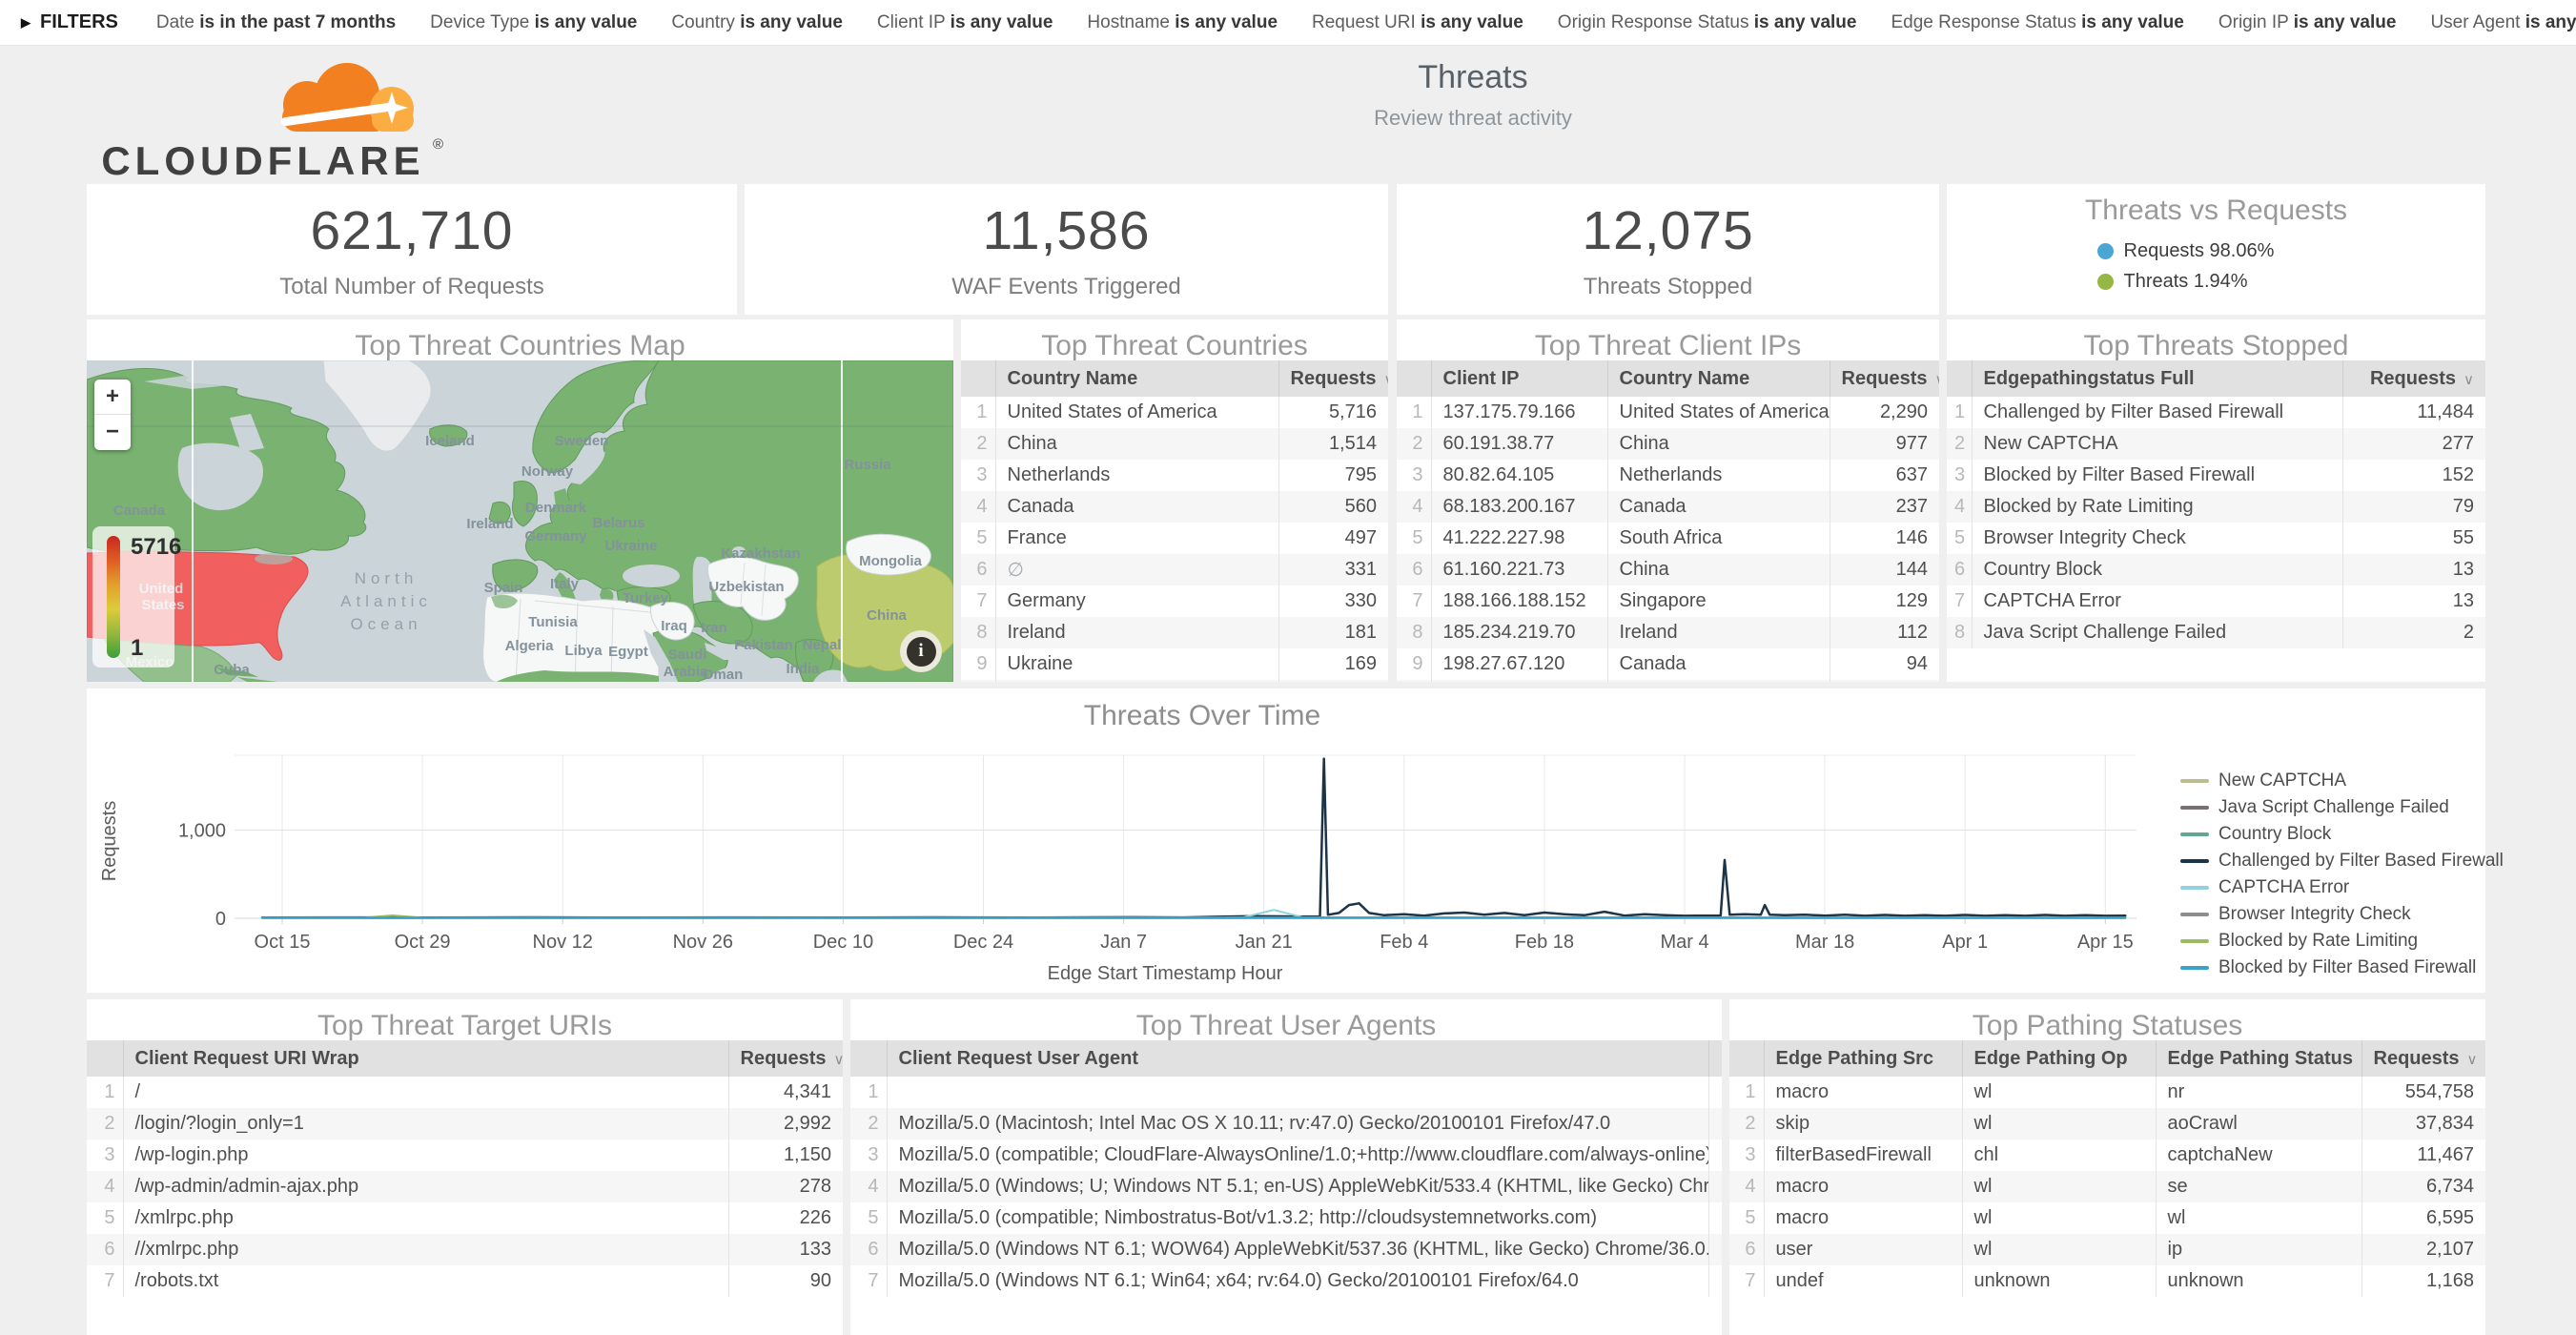 The height and width of the screenshot is (1335, 2576). I want to click on table-row: 1/4,341, so click(465, 1092).